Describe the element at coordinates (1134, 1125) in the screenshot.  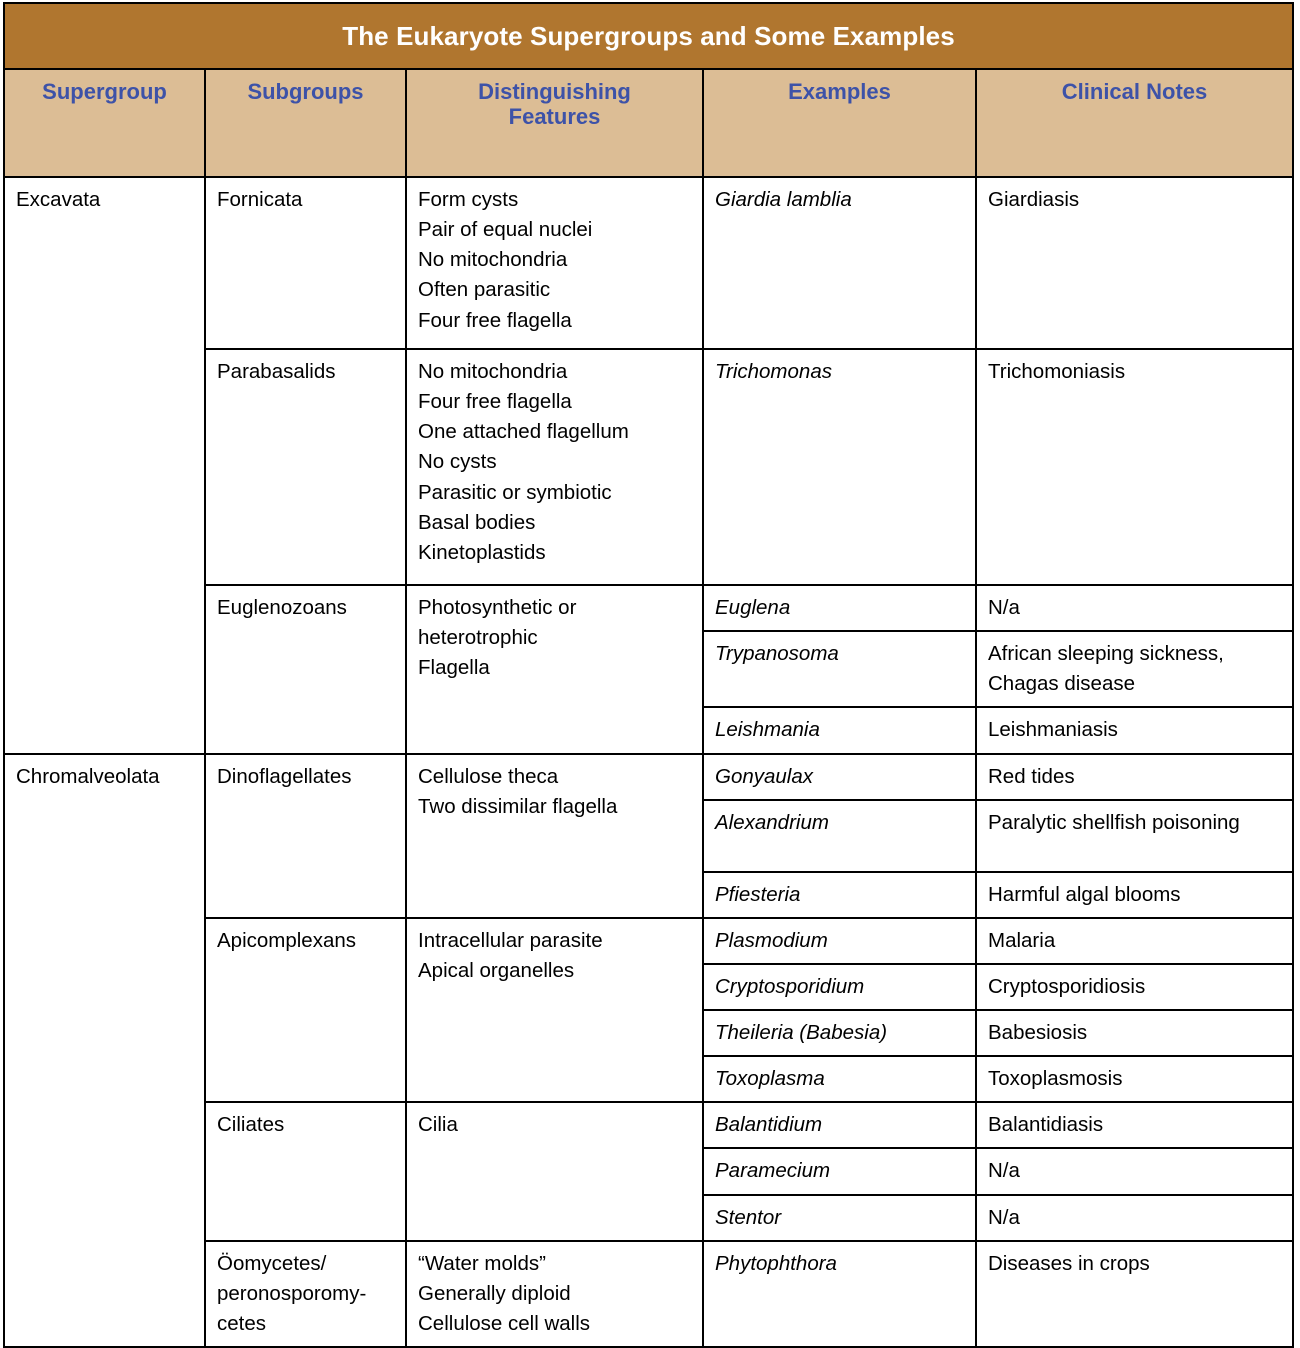
I see `clinical-note-cell: Balantidiasis` at that location.